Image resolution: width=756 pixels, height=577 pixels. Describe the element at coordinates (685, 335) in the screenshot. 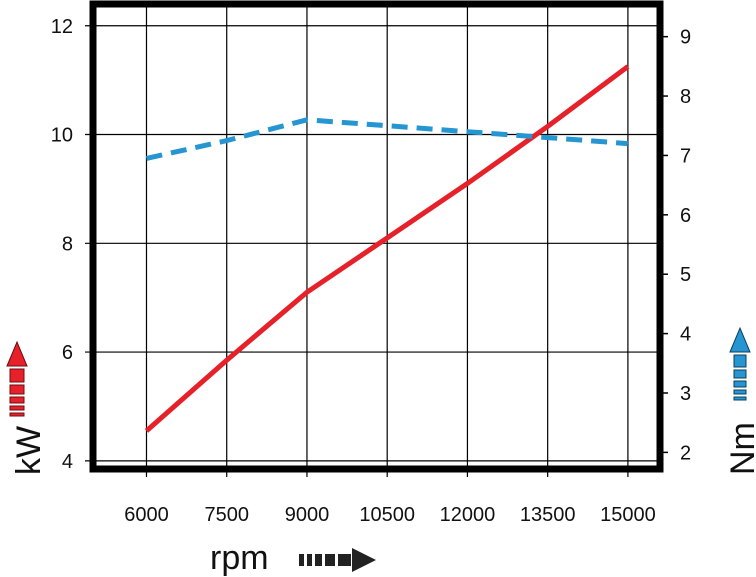

I see `y2-tick-label: 4` at that location.